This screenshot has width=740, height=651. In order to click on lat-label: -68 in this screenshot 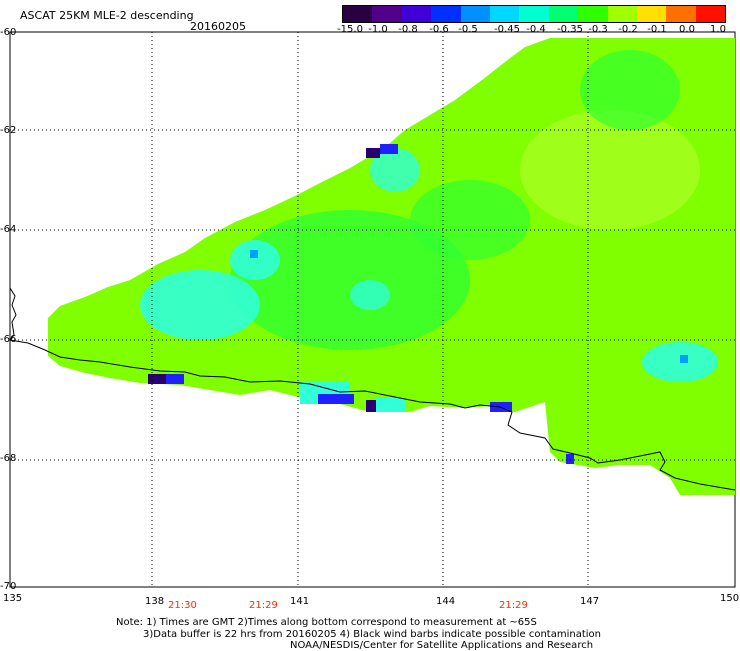, I will do `click(8, 458)`.